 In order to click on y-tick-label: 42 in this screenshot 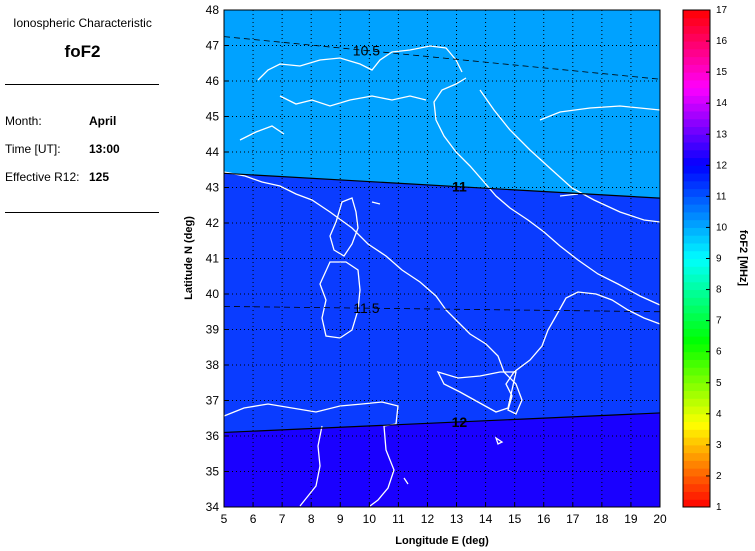, I will do `click(213, 223)`.